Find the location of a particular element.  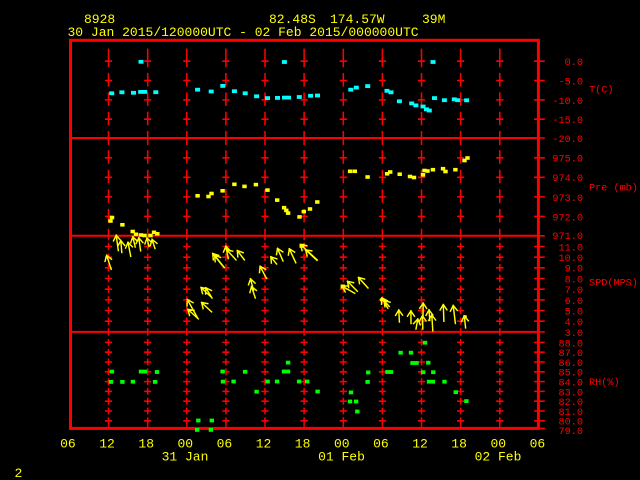

svg-text: 86.0 is located at coordinates (571, 364).